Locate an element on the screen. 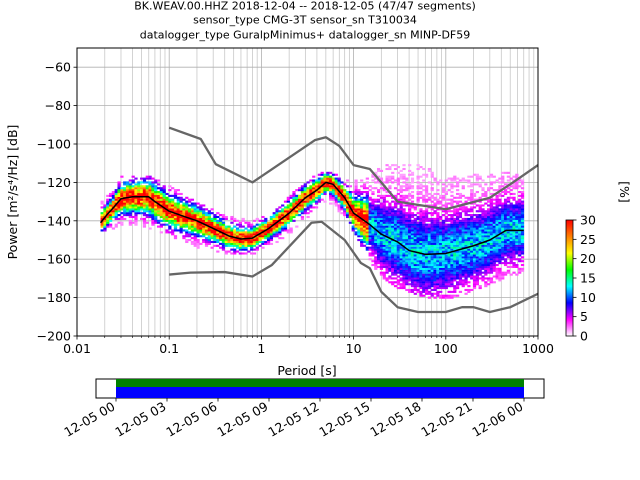 The width and height of the screenshot is (640, 480). coverage-bar-blue is located at coordinates (320, 392).